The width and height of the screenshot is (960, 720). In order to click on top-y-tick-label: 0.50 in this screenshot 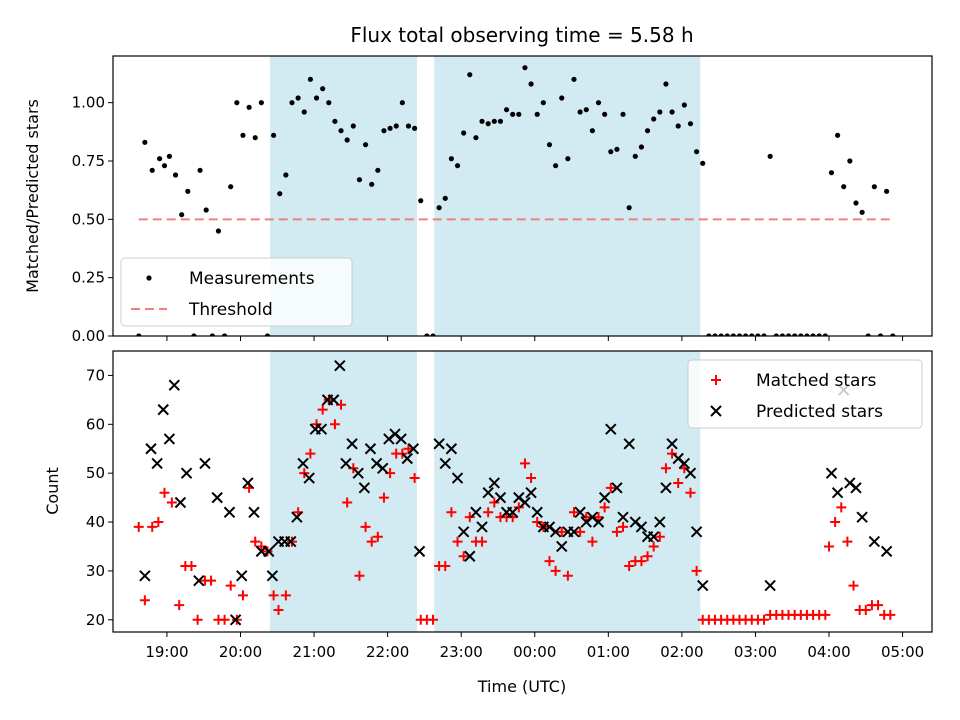, I will do `click(88, 219)`.